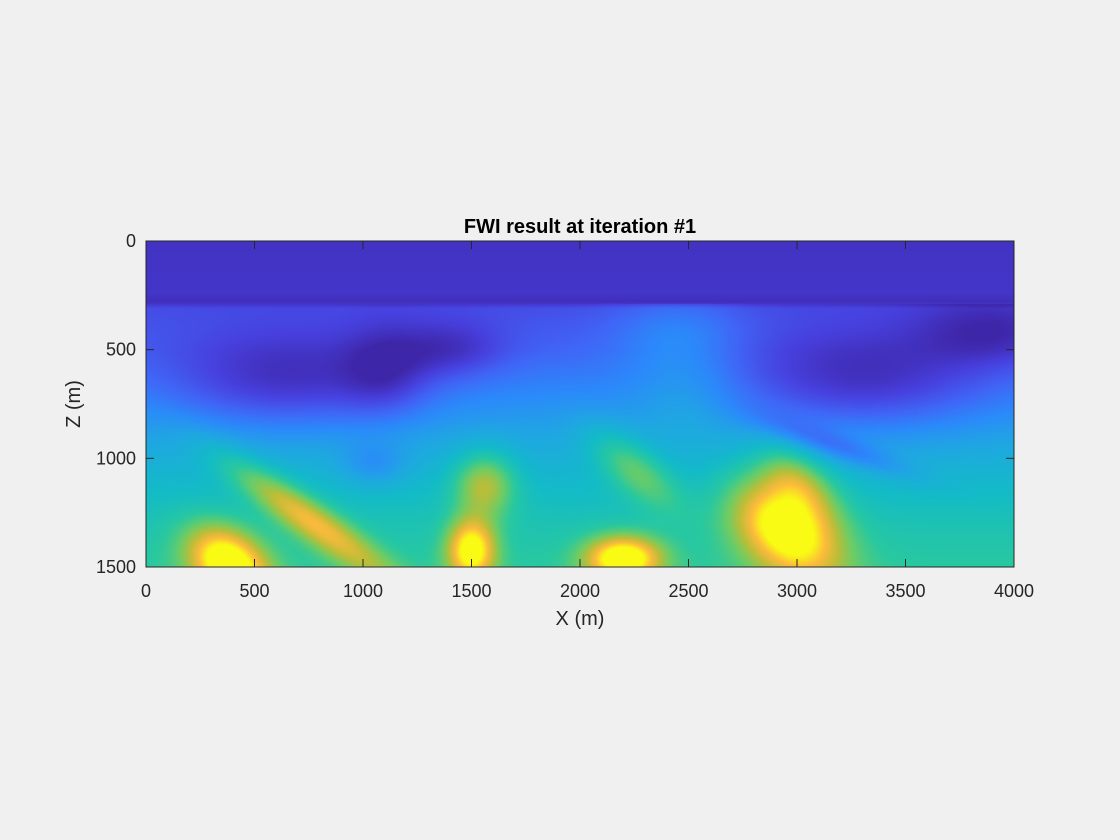 Image resolution: width=1120 pixels, height=840 pixels. Describe the element at coordinates (688, 591) in the screenshot. I see `x-tick-label: 2500` at that location.